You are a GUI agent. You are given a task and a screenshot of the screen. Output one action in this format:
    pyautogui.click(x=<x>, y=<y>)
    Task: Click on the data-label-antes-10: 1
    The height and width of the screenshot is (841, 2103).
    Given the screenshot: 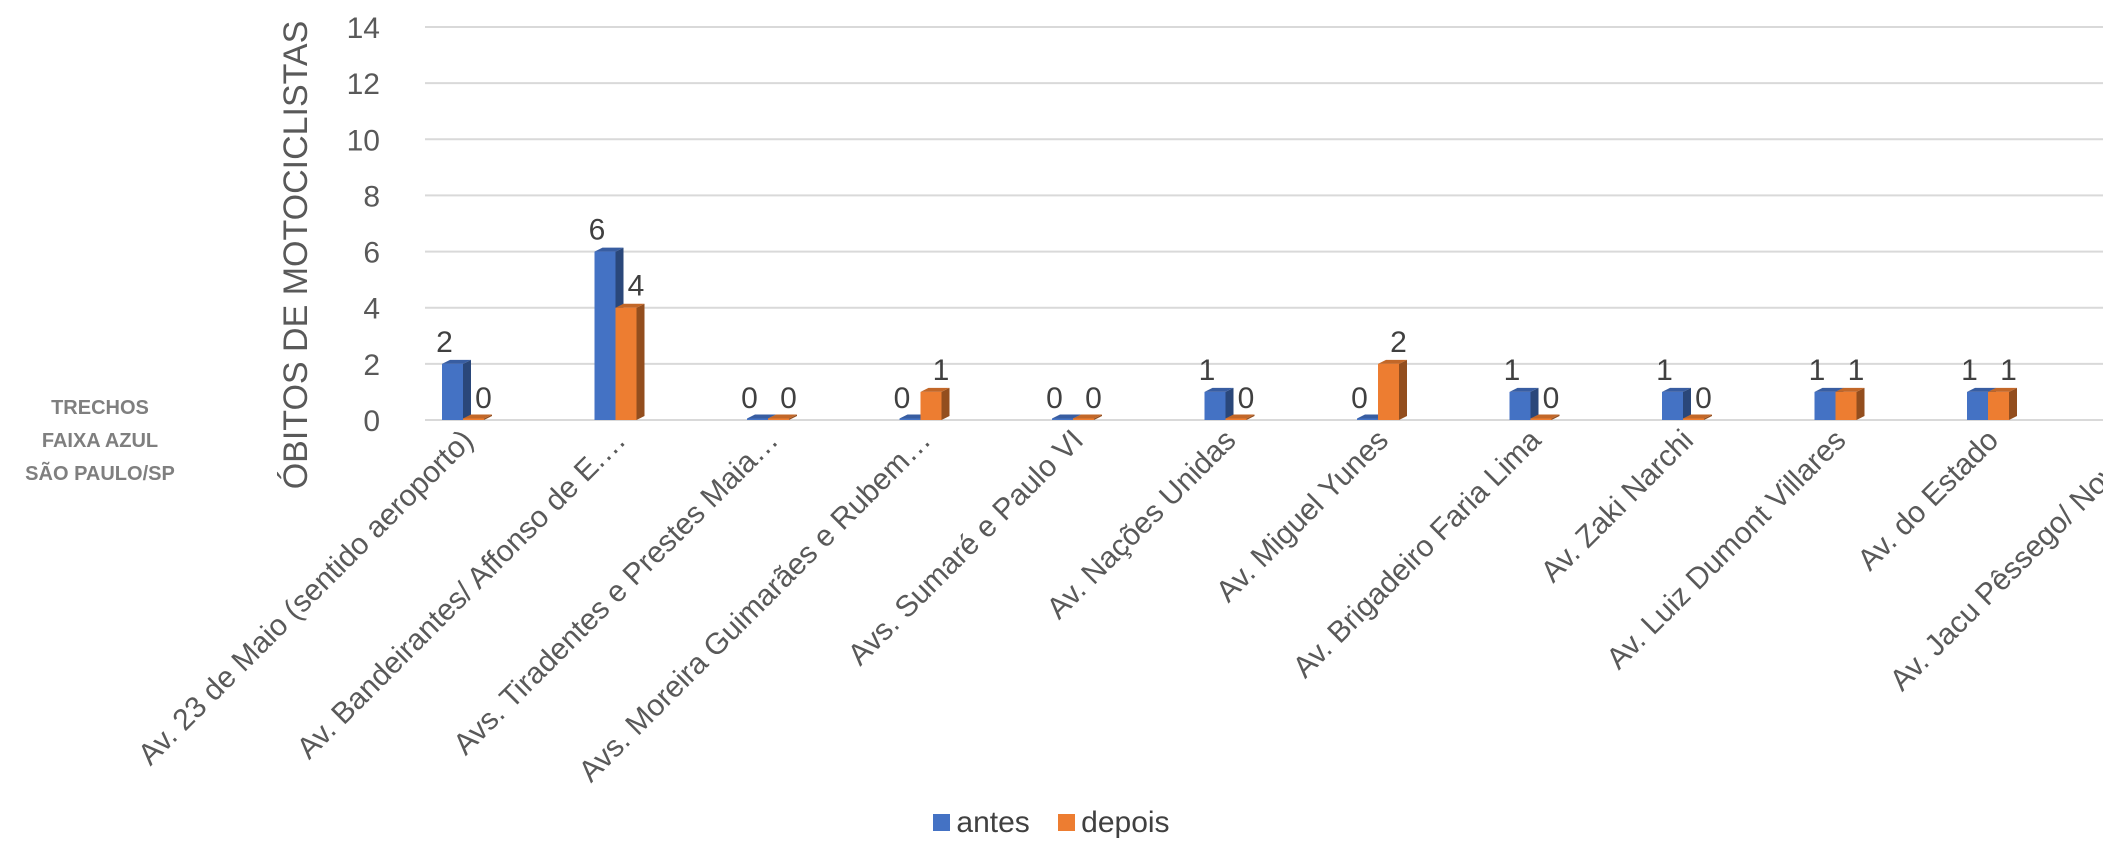 What is the action you would take?
    pyautogui.click(x=1969, y=370)
    